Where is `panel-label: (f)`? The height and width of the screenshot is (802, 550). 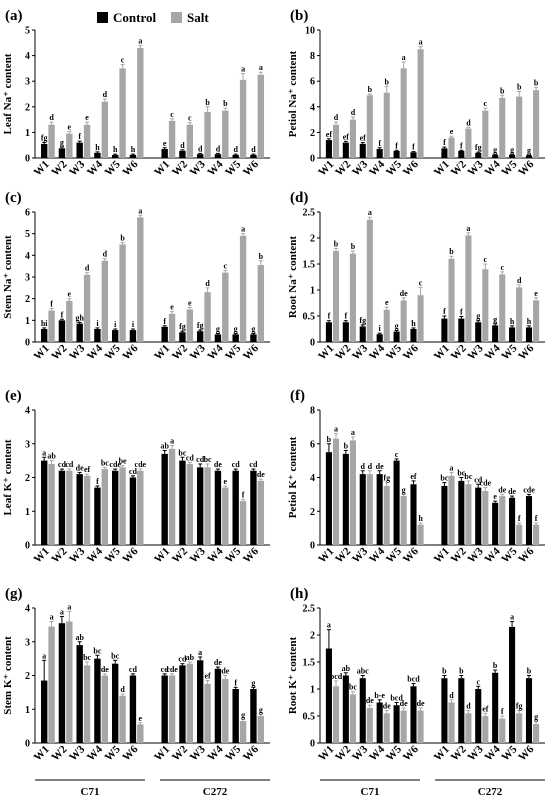
panel-label: (f) is located at coordinates (297, 396).